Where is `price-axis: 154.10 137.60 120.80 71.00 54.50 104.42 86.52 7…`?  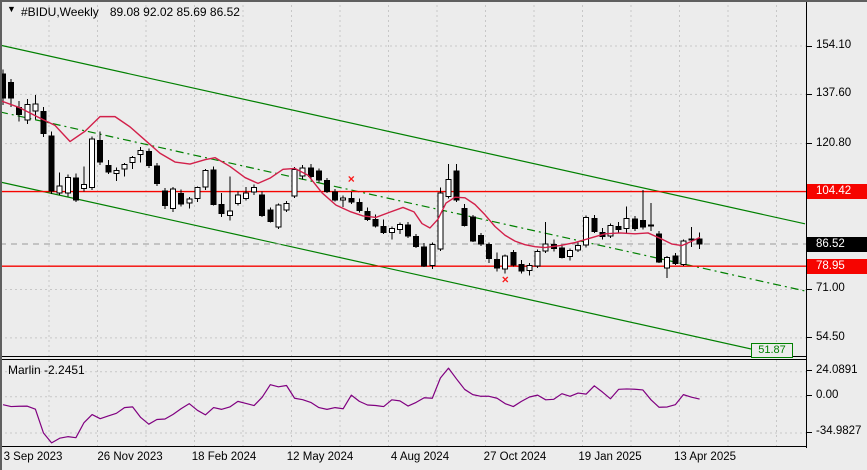 price-axis: 154.10 137.60 120.80 71.00 54.50 104.42 86.52 7… is located at coordinates (836, 224).